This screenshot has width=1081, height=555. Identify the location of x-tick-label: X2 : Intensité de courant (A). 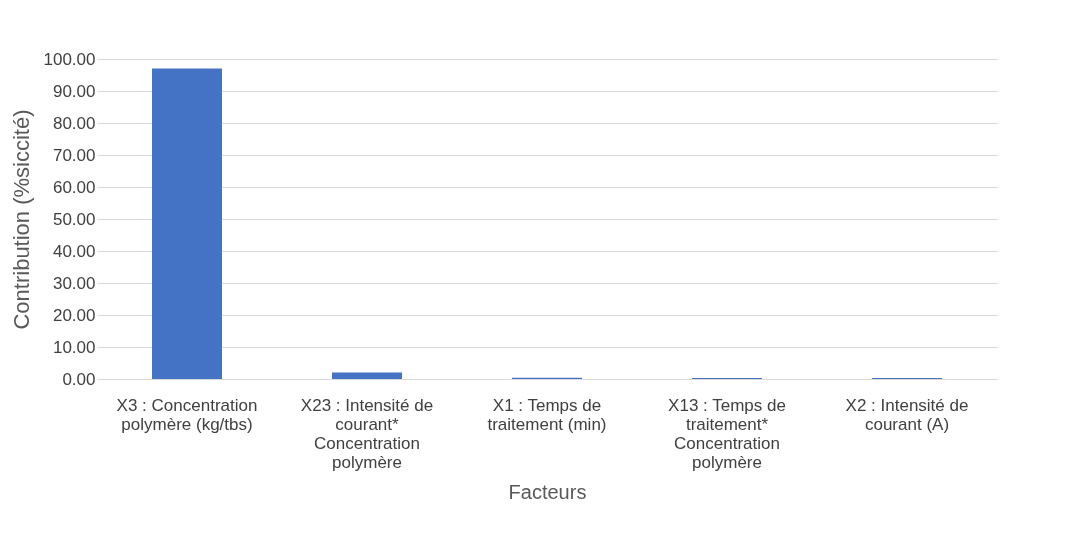
(907, 414).